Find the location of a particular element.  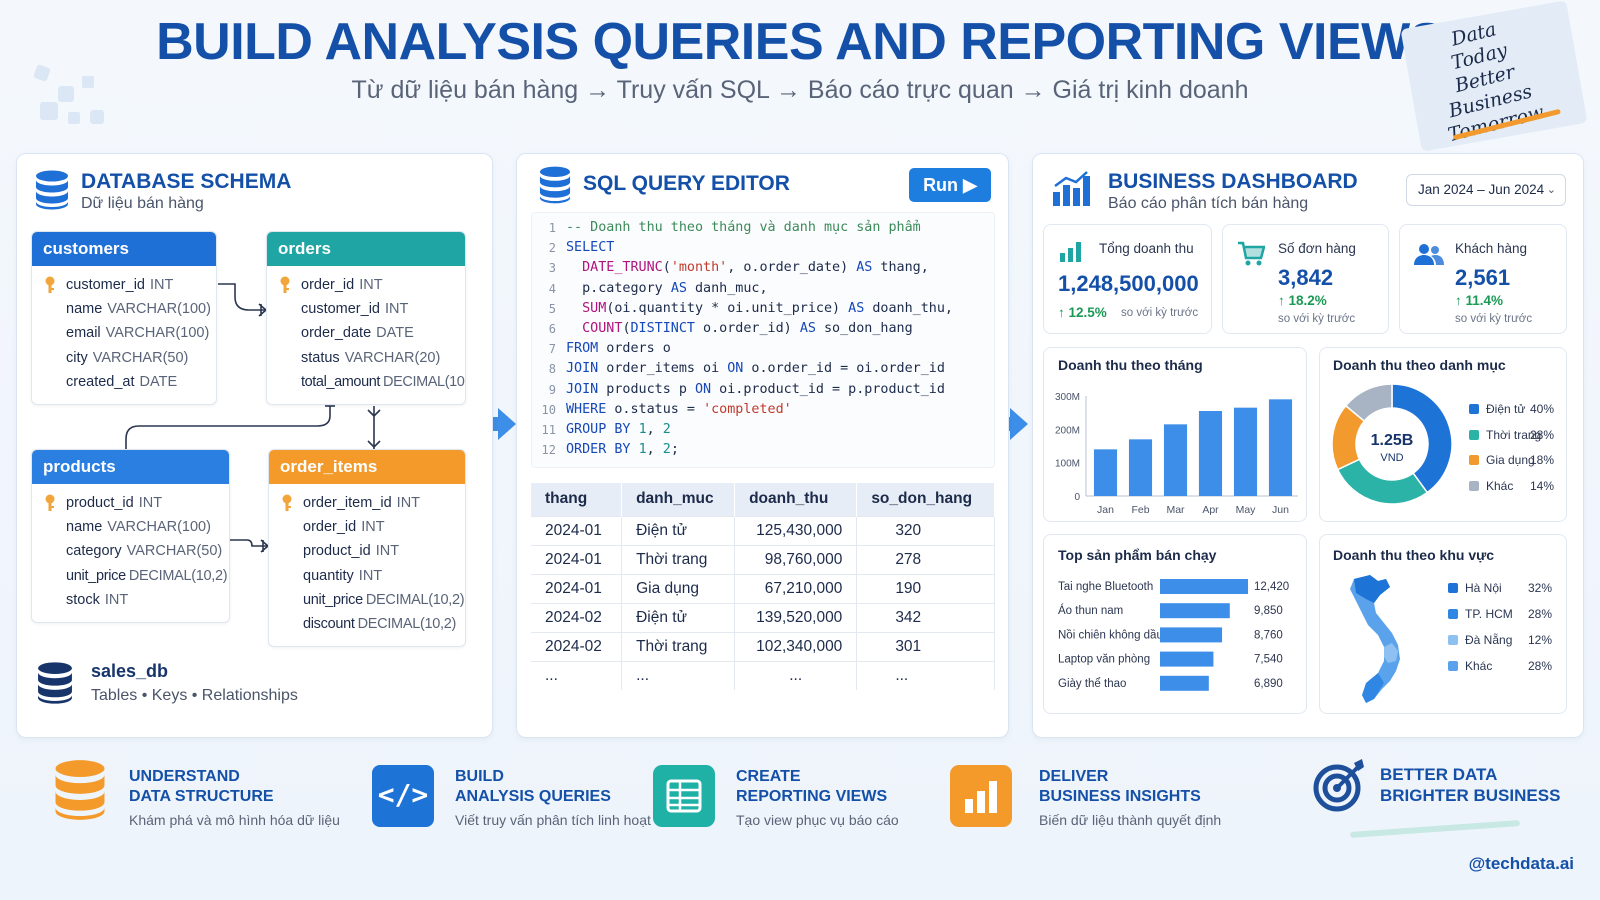

legend-value: 12% is located at coordinates (1539, 640).